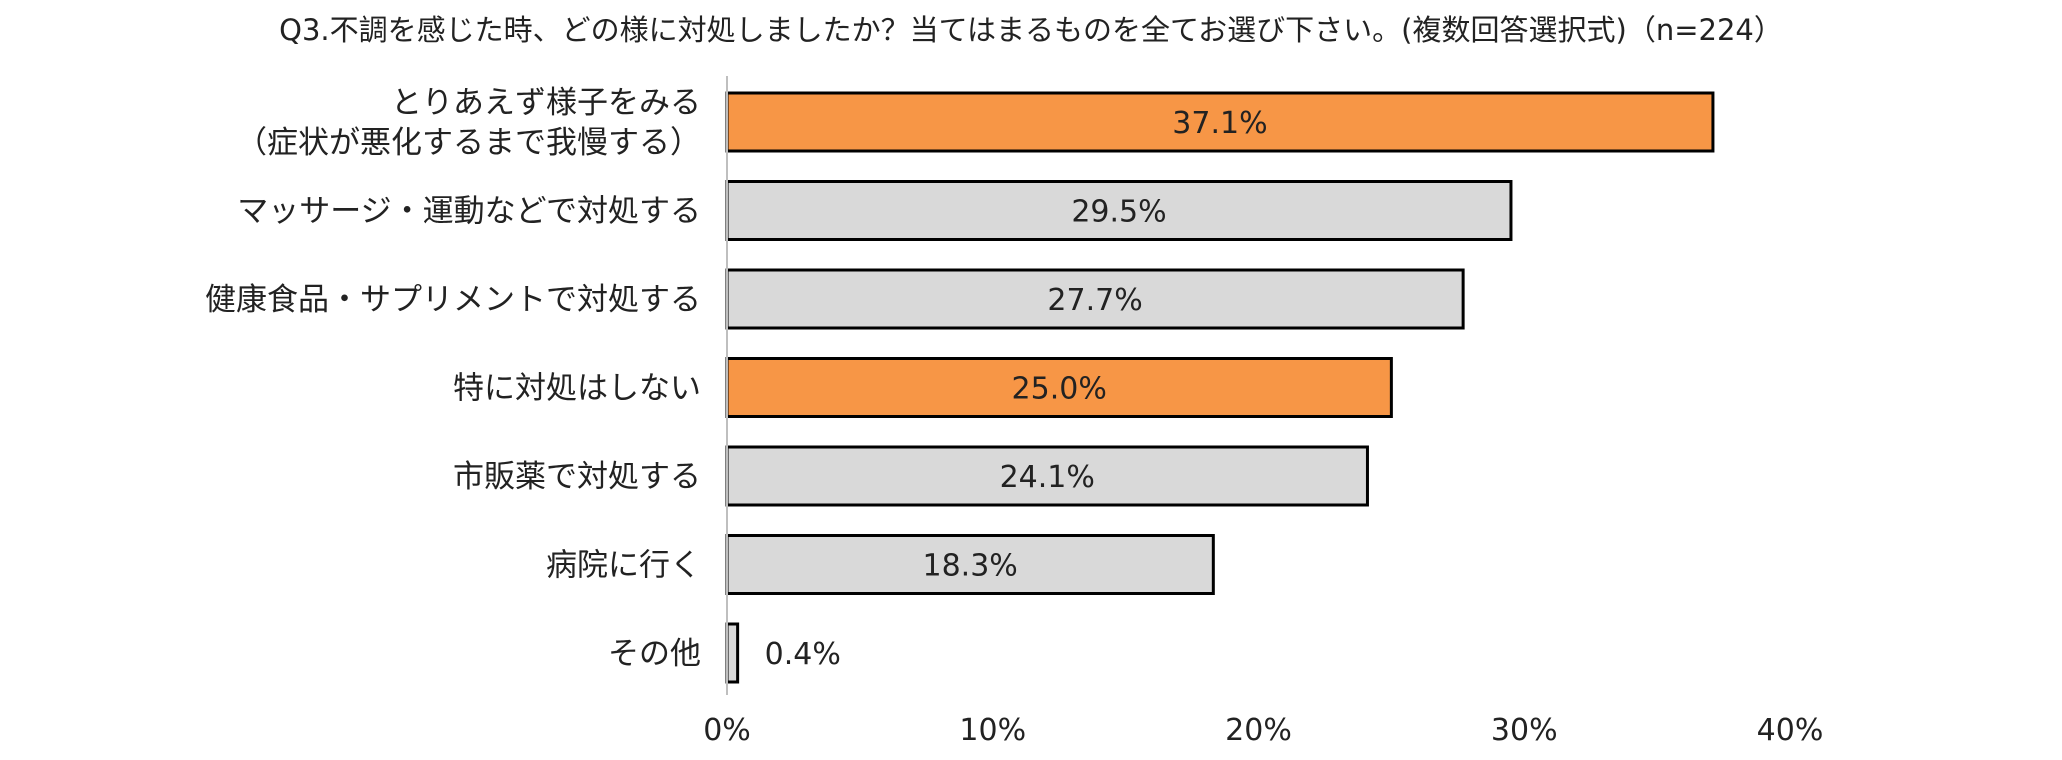 The image size is (2062, 760). I want to click on category-label: マッサージ・運動などで対処する, so click(469, 212).